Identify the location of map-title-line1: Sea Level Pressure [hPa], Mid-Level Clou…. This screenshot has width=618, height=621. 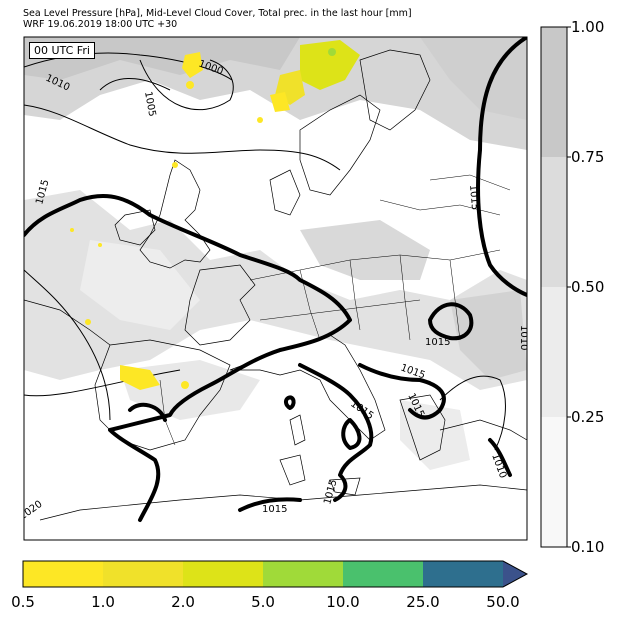
(217, 13).